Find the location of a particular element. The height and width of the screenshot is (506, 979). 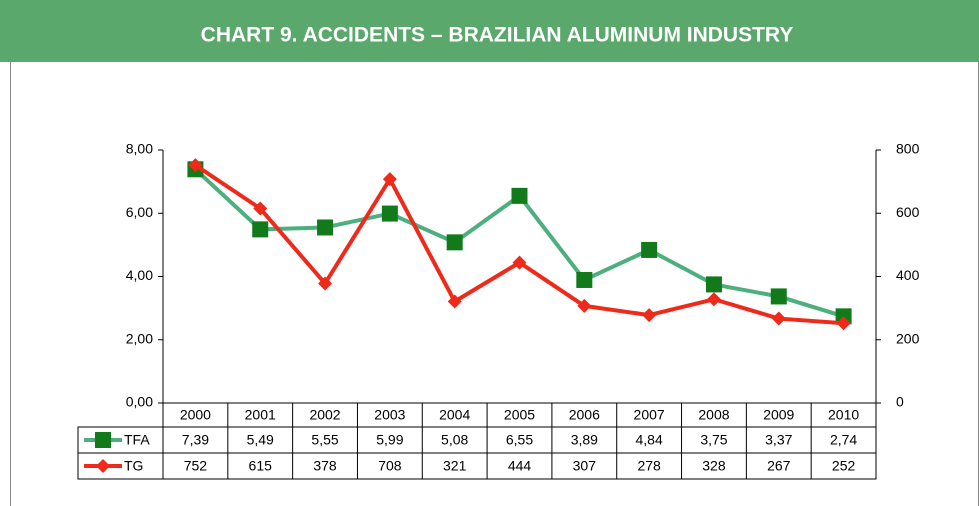

table-value: 328 is located at coordinates (714, 466).